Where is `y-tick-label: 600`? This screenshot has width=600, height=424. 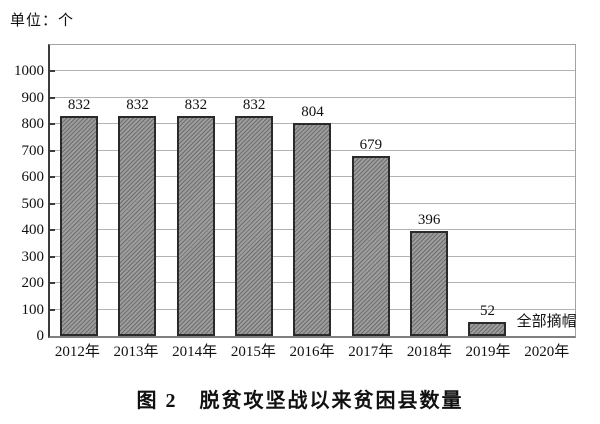
y-tick-label: 600 is located at coordinates (33, 177).